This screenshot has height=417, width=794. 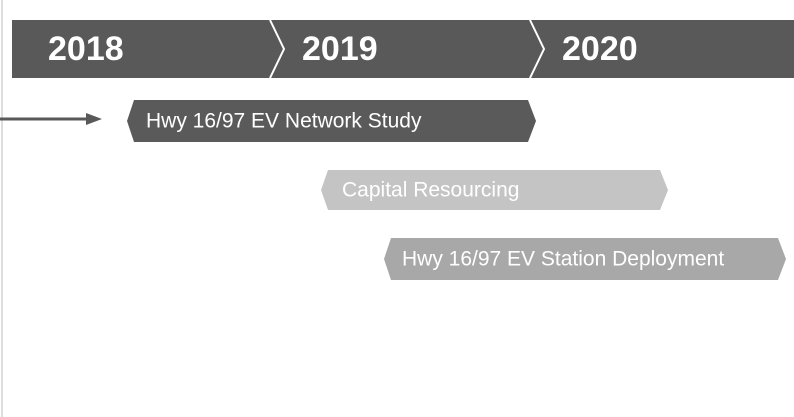 What do you see at coordinates (86, 49) in the screenshot?
I see `year-label: 2018` at bounding box center [86, 49].